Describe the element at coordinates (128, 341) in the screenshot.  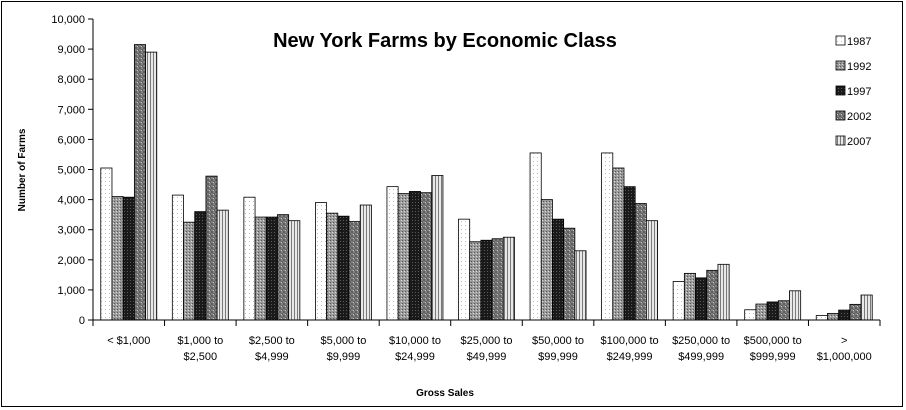
I see `x-tick-label: < $1,000` at that location.